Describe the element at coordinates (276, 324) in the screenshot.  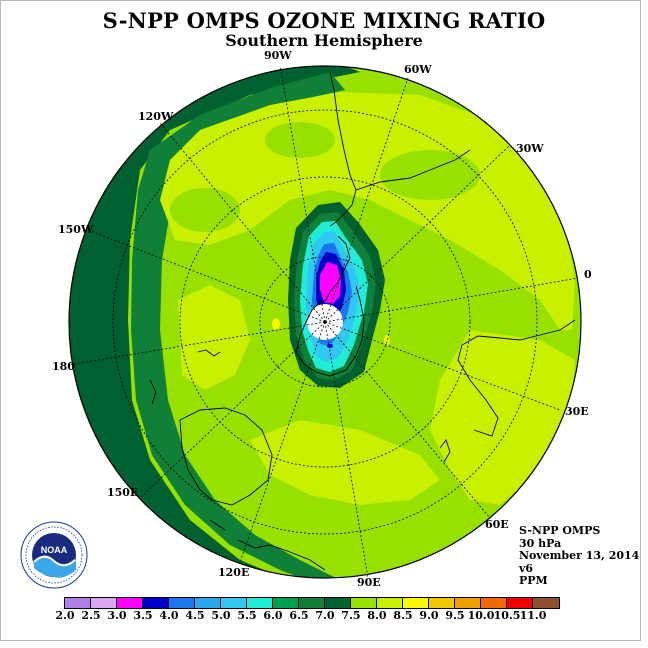
I see `field-yellow-spot` at that location.